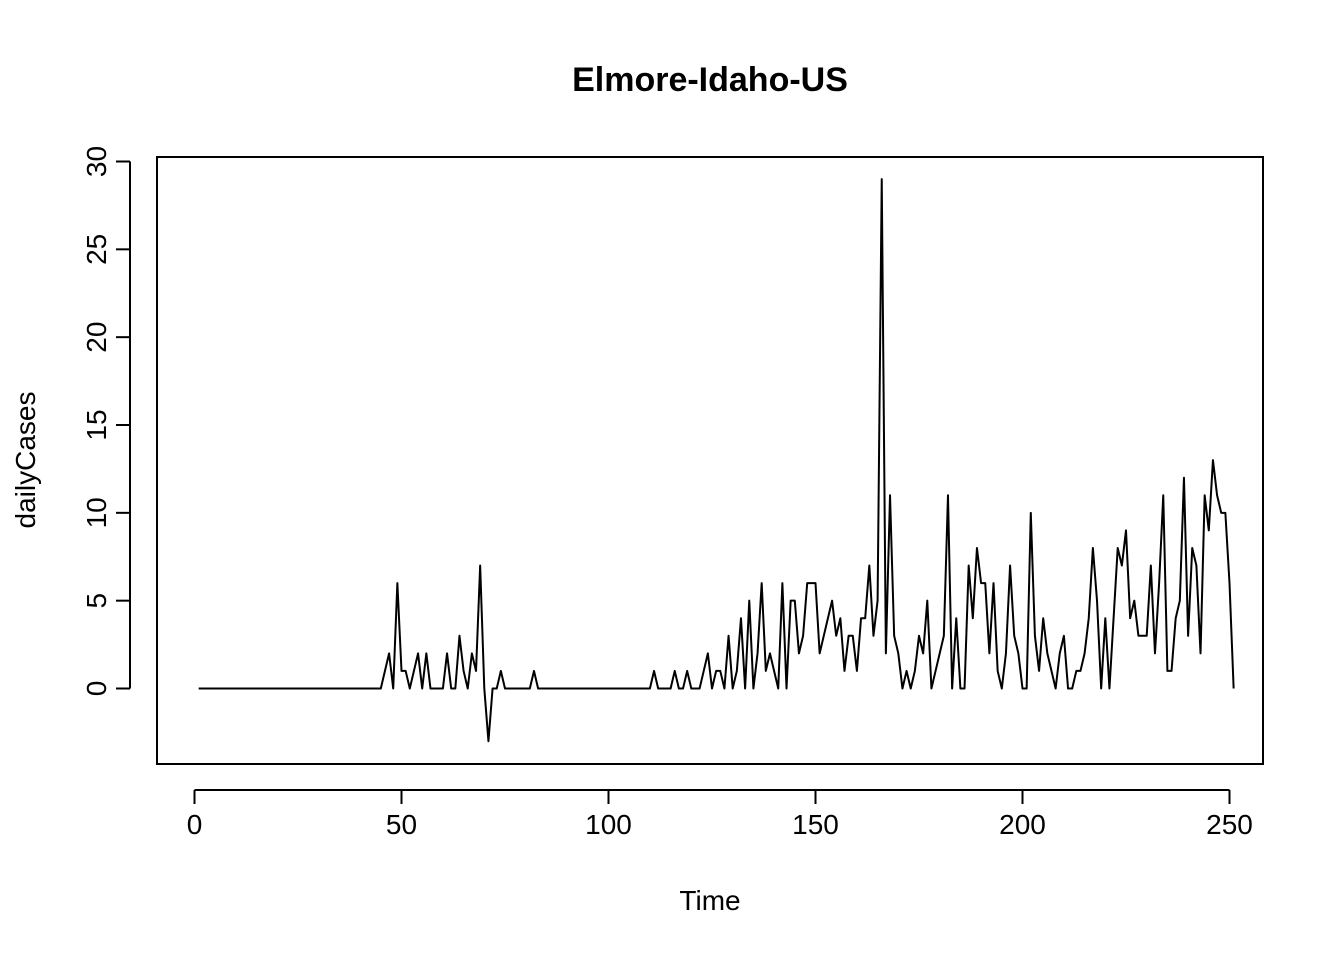 The image size is (1344, 960). What do you see at coordinates (401, 824) in the screenshot?
I see `x-tick-label: 50` at bounding box center [401, 824].